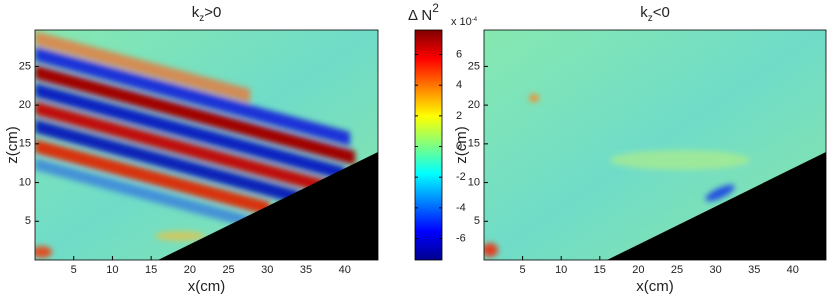  I want to click on colorbar-tick-label: -2, so click(461, 177).